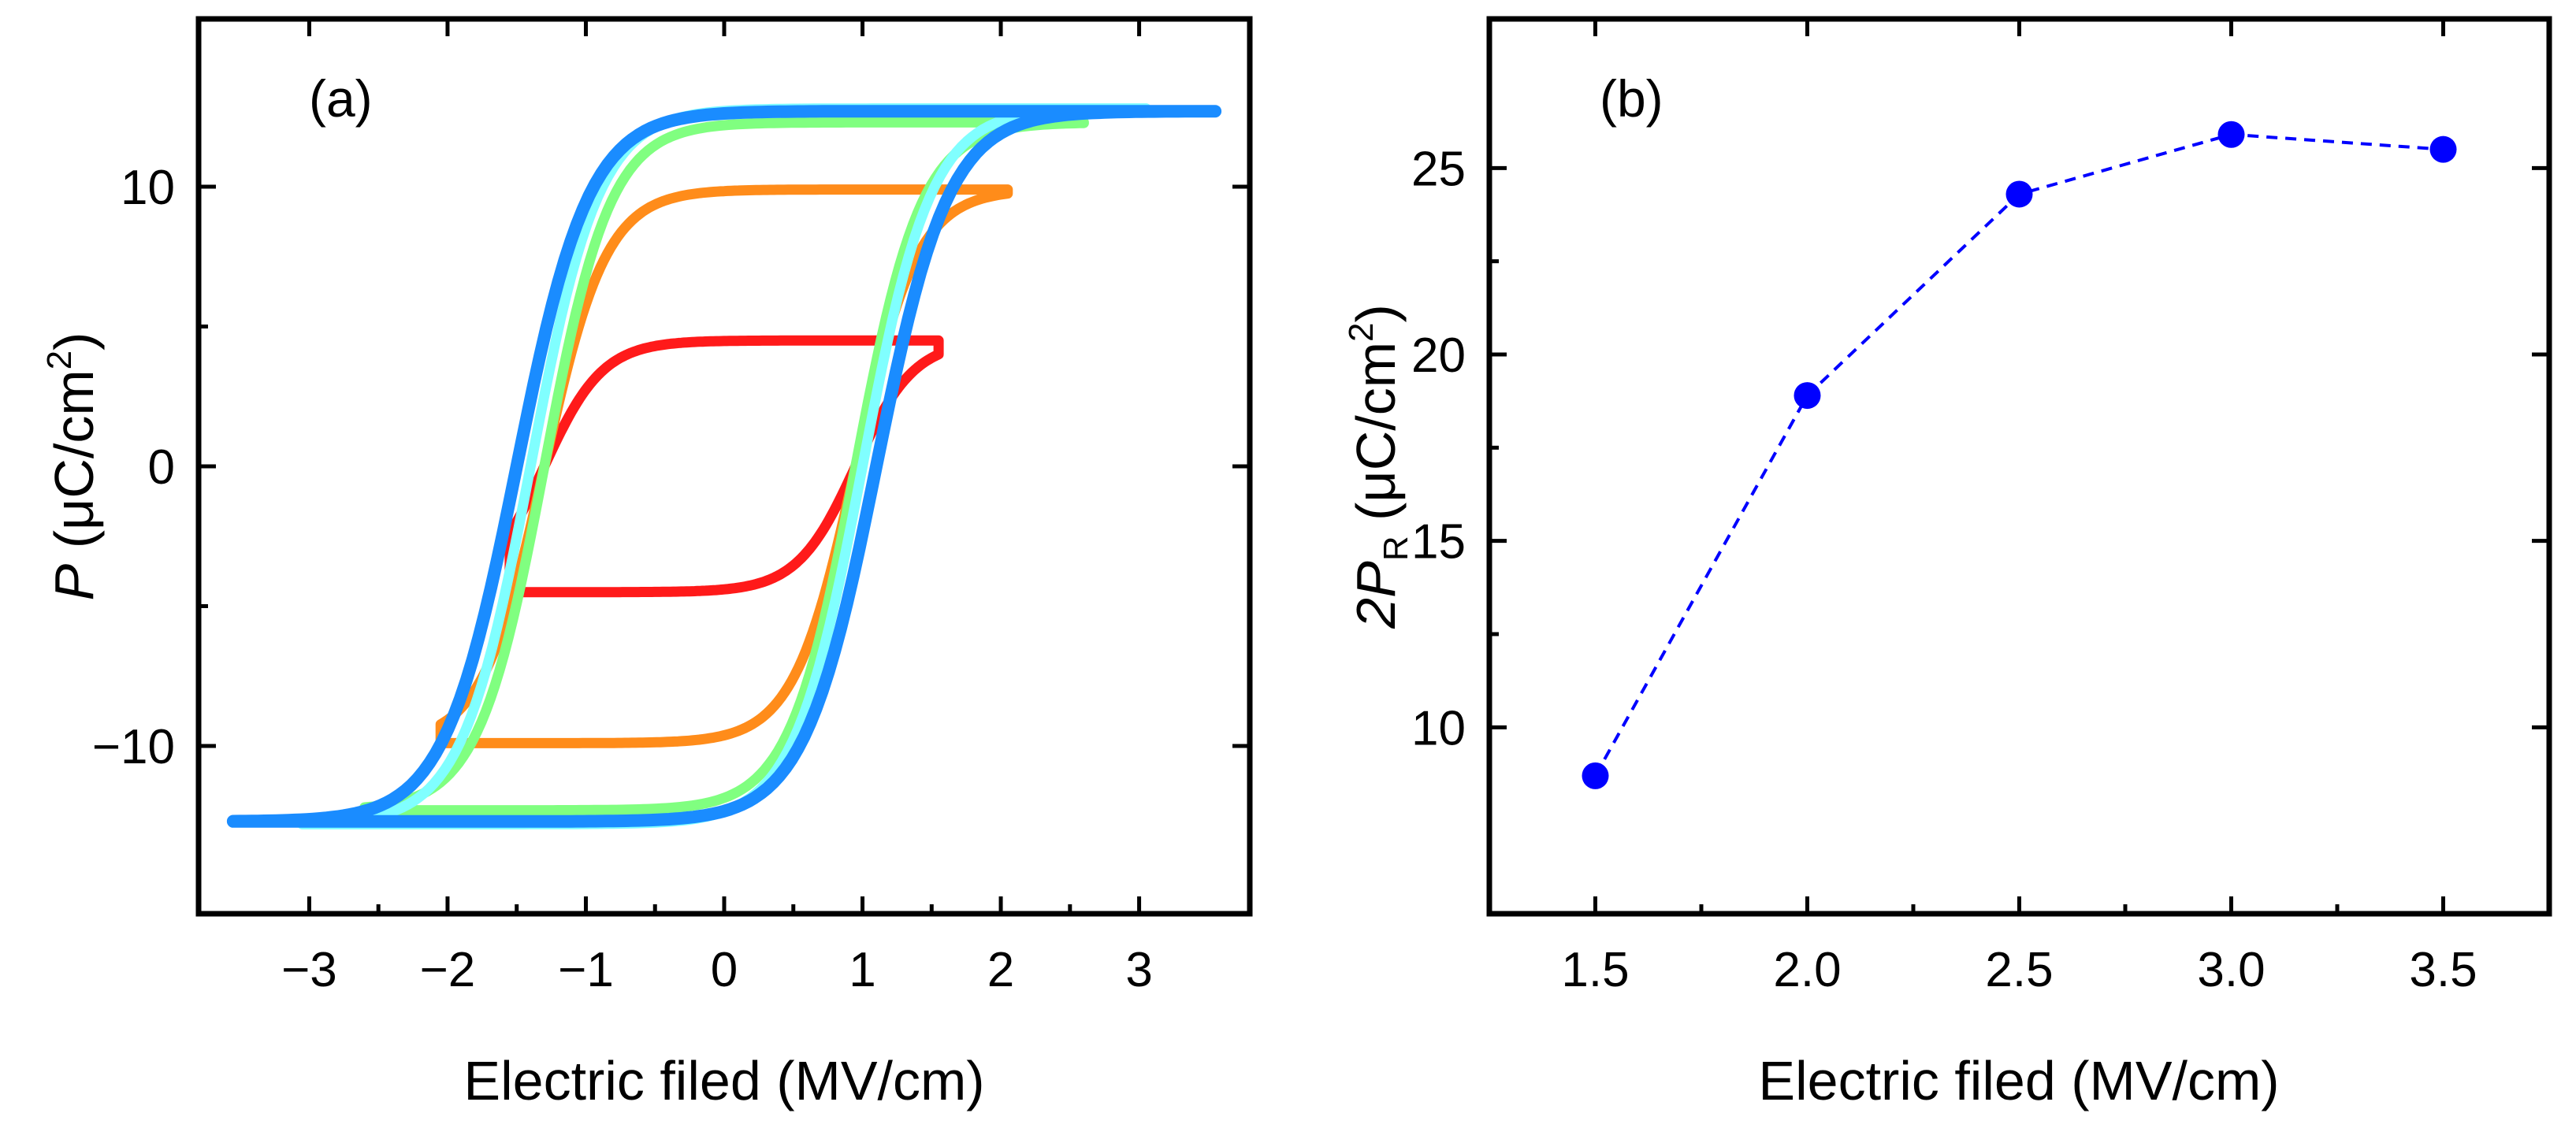  I want to click on y-axis-title-b: 2PR (μC/cm2), so click(1378, 466).